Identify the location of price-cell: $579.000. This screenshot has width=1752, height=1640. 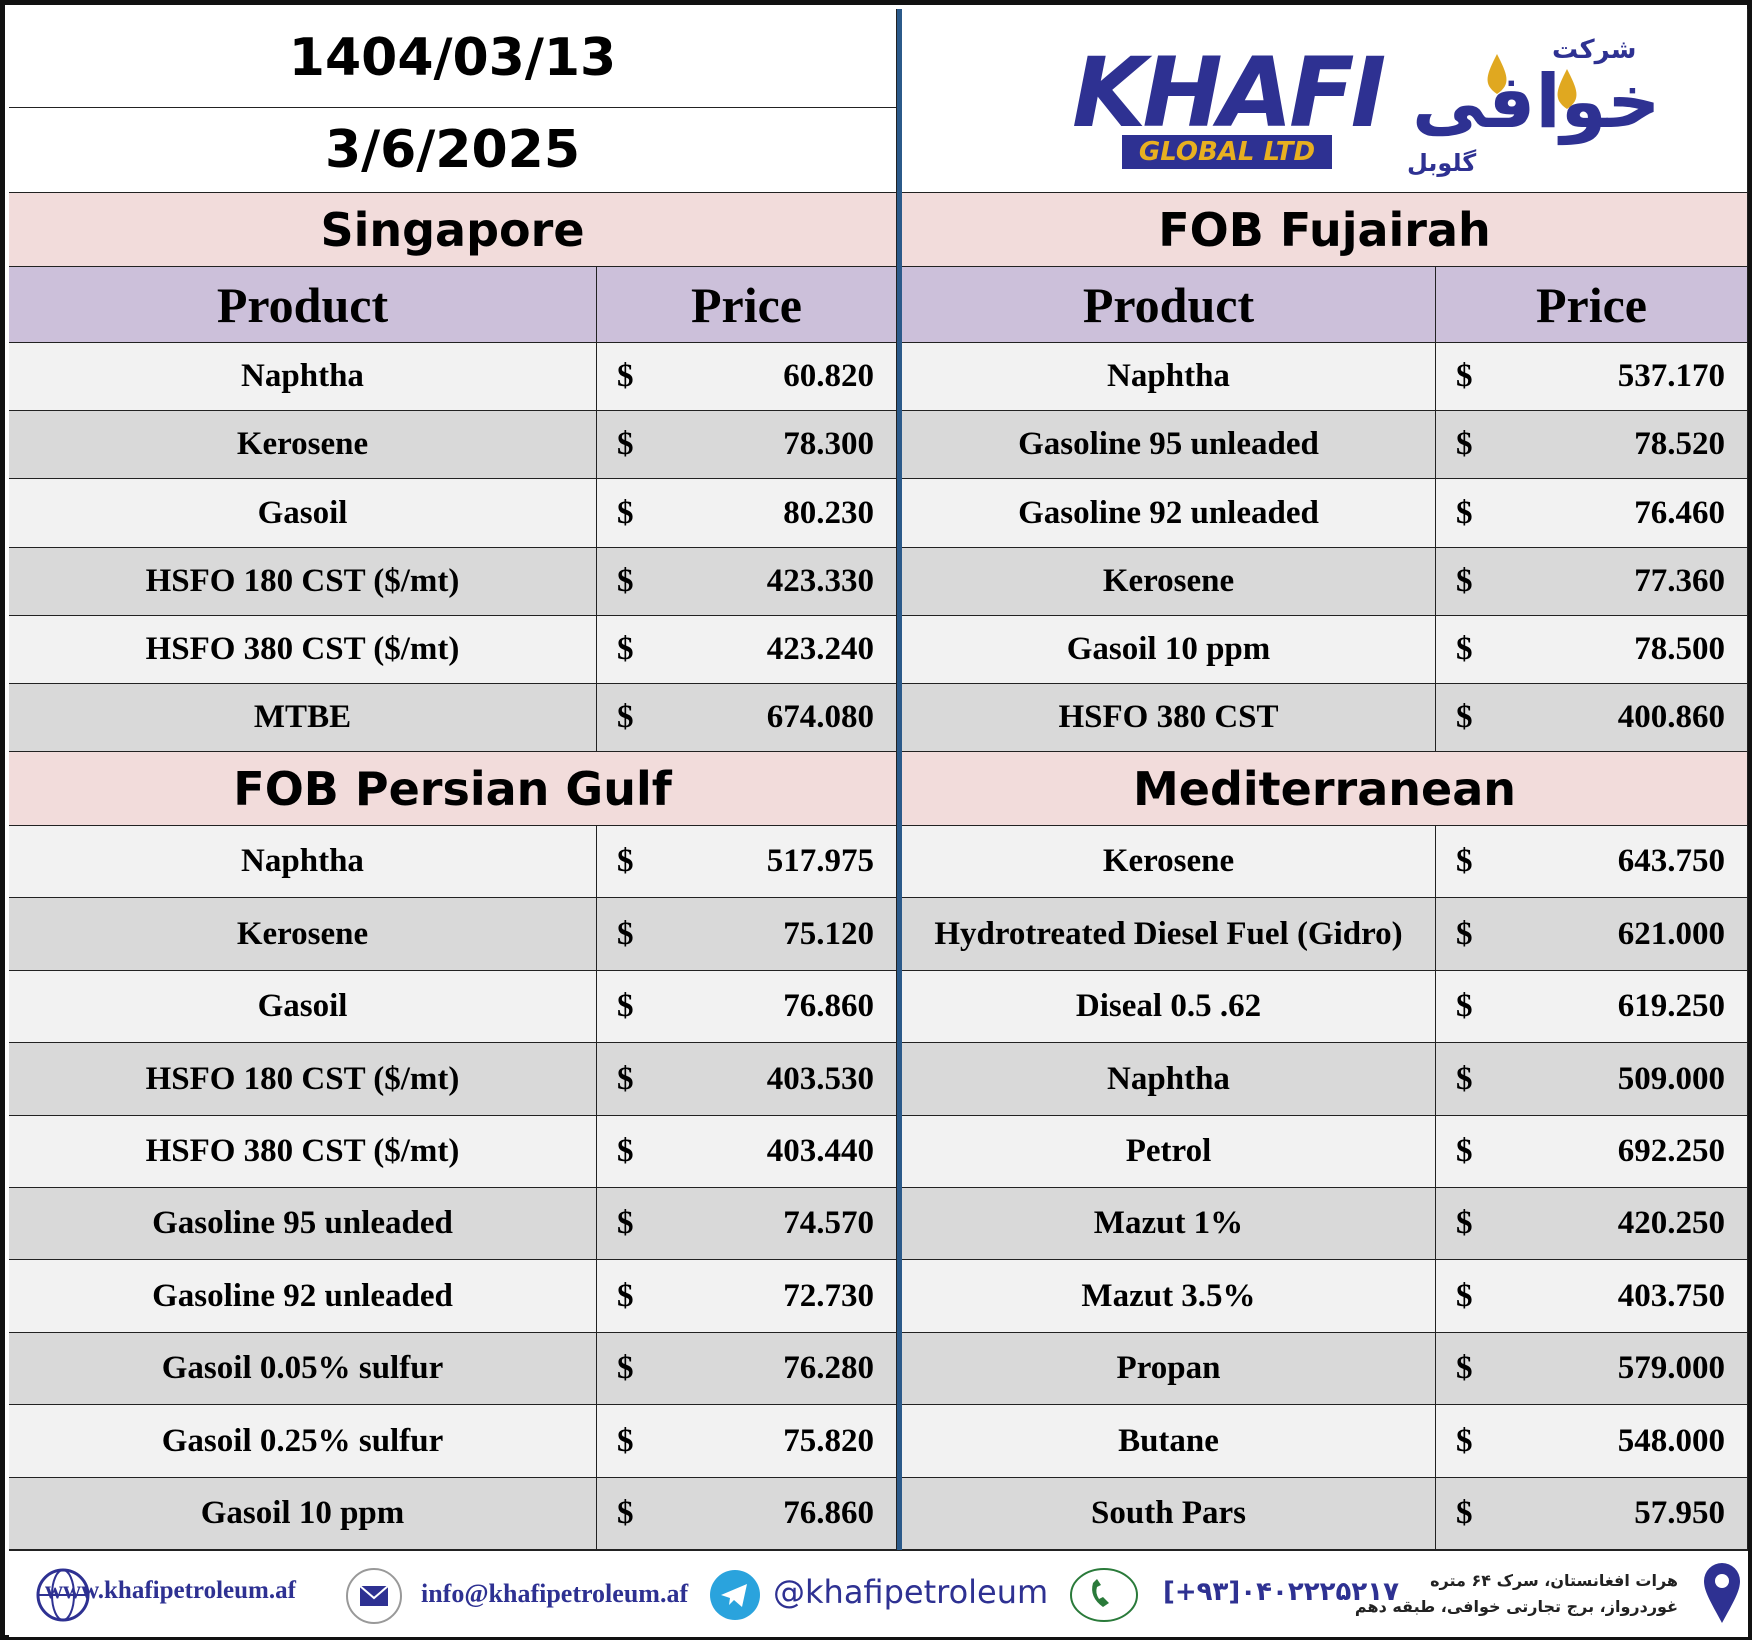
(1592, 1369).